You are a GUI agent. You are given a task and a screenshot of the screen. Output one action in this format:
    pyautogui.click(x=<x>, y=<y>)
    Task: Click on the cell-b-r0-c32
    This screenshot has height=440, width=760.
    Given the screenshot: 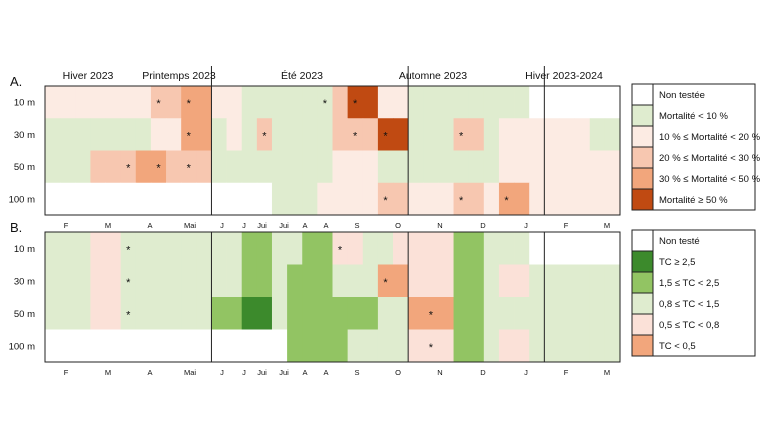 What is the action you would take?
    pyautogui.click(x=537, y=248)
    